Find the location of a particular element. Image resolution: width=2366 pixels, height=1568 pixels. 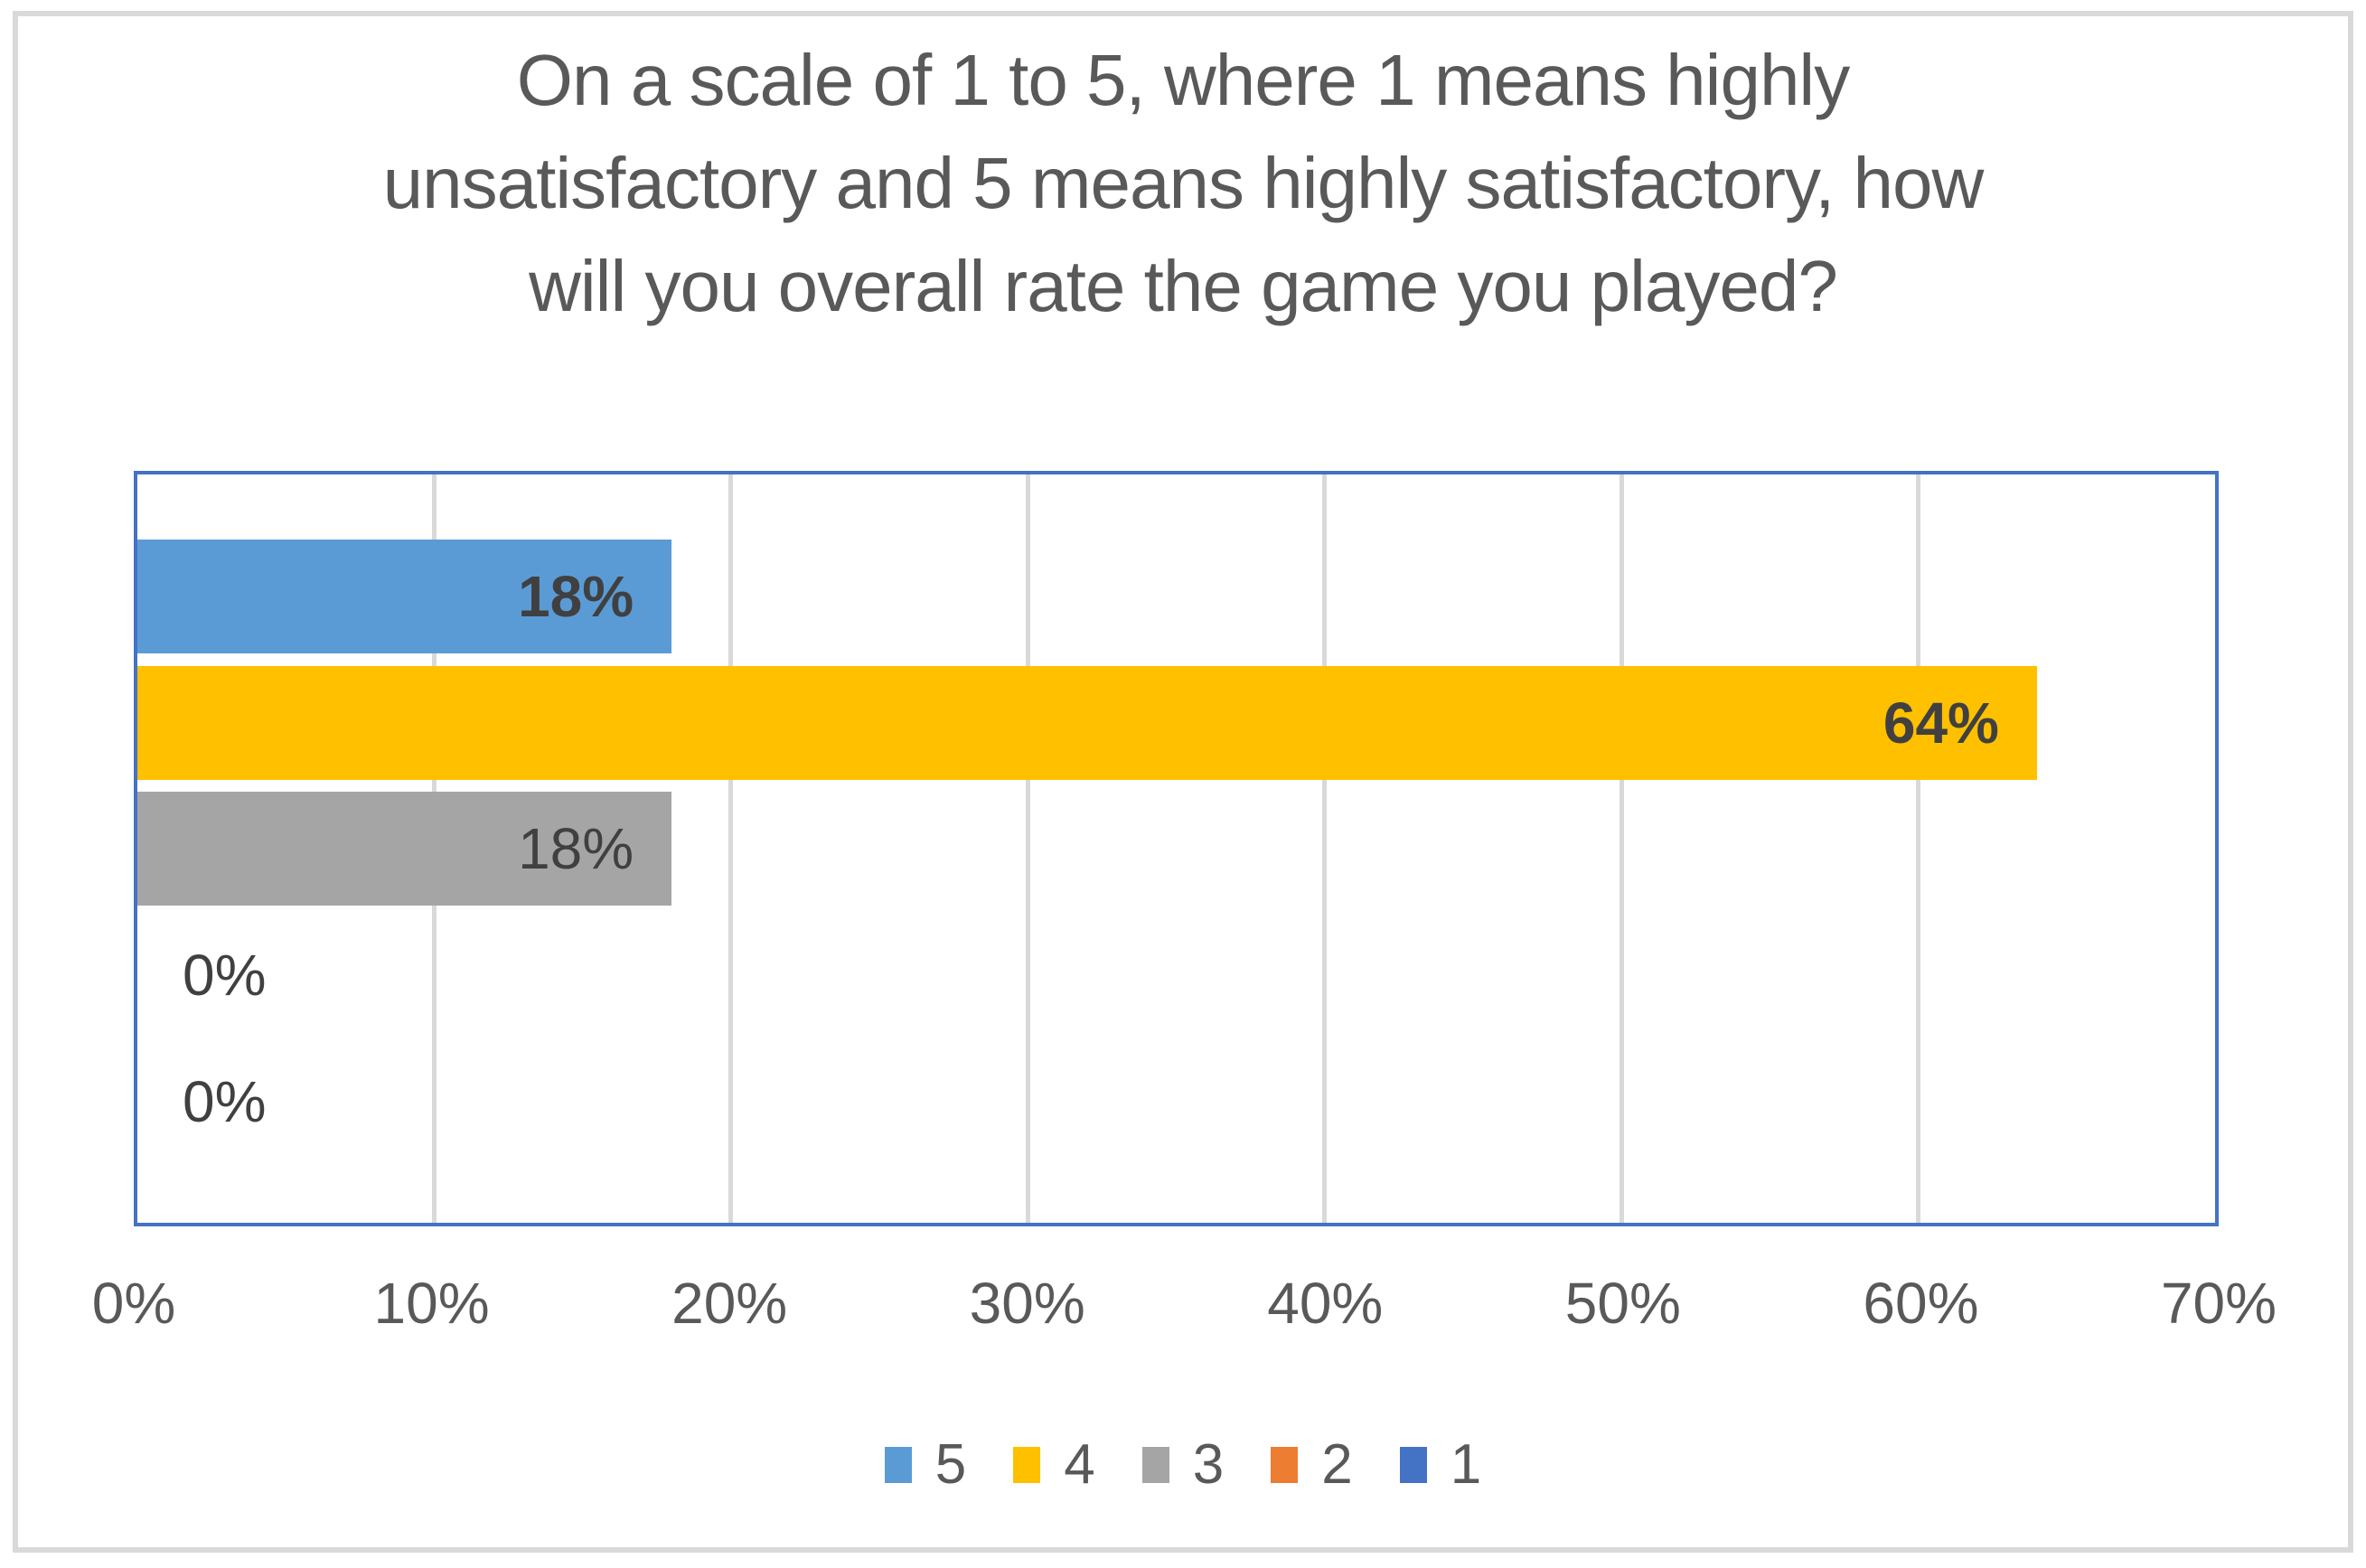

bar-row-4: 64% is located at coordinates (1176, 722).